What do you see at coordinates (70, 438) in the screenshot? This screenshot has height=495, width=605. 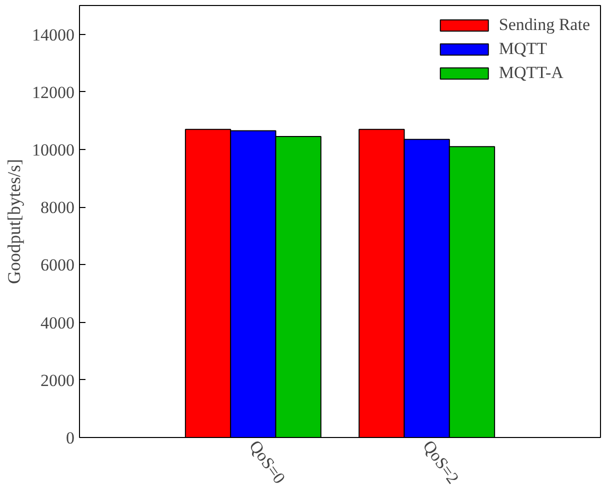 I see `y-tick-label: 0` at bounding box center [70, 438].